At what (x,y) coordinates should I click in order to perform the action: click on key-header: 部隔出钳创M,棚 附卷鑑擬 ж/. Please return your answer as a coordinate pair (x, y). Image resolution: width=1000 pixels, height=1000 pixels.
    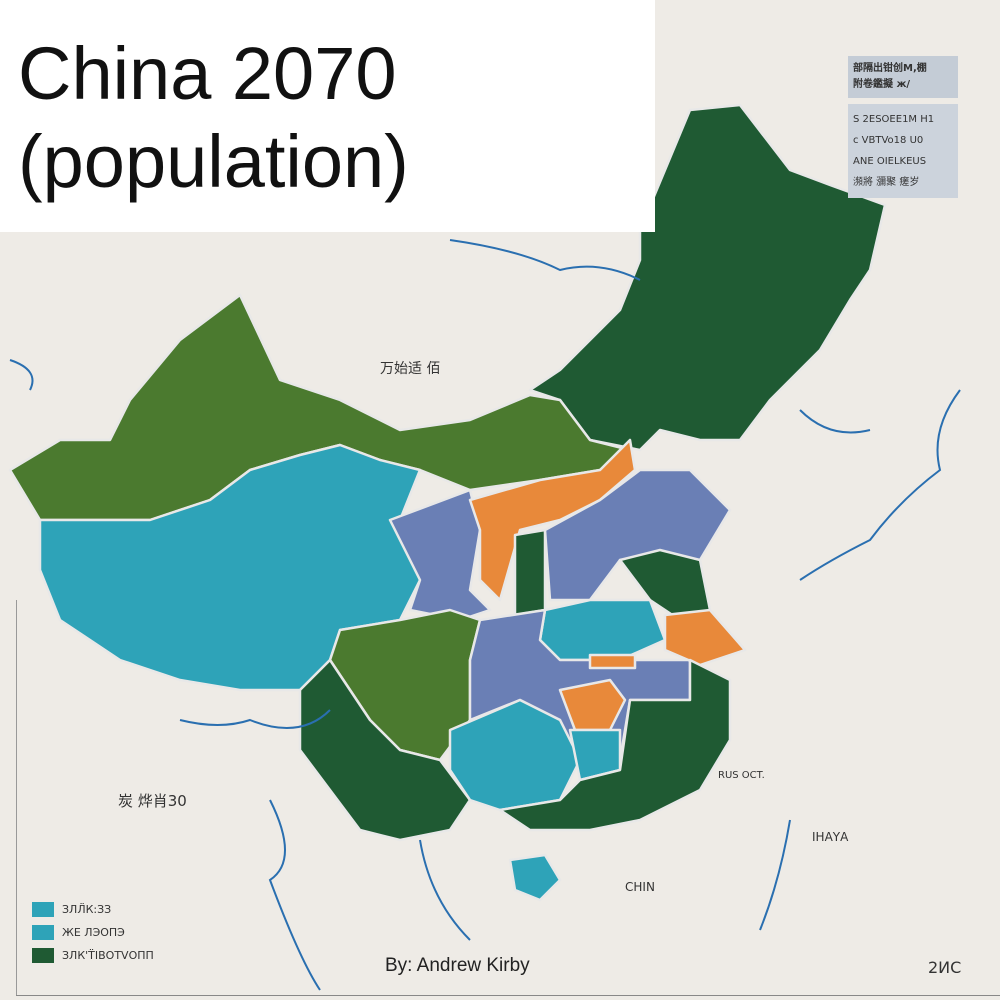
    Looking at the image, I should click on (903, 77).